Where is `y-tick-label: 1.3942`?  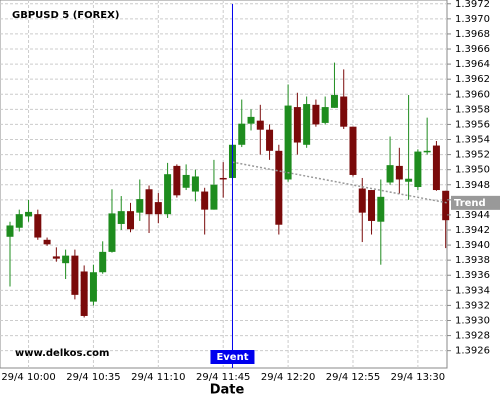
y-tick-label: 1.3942 is located at coordinates (472, 230).